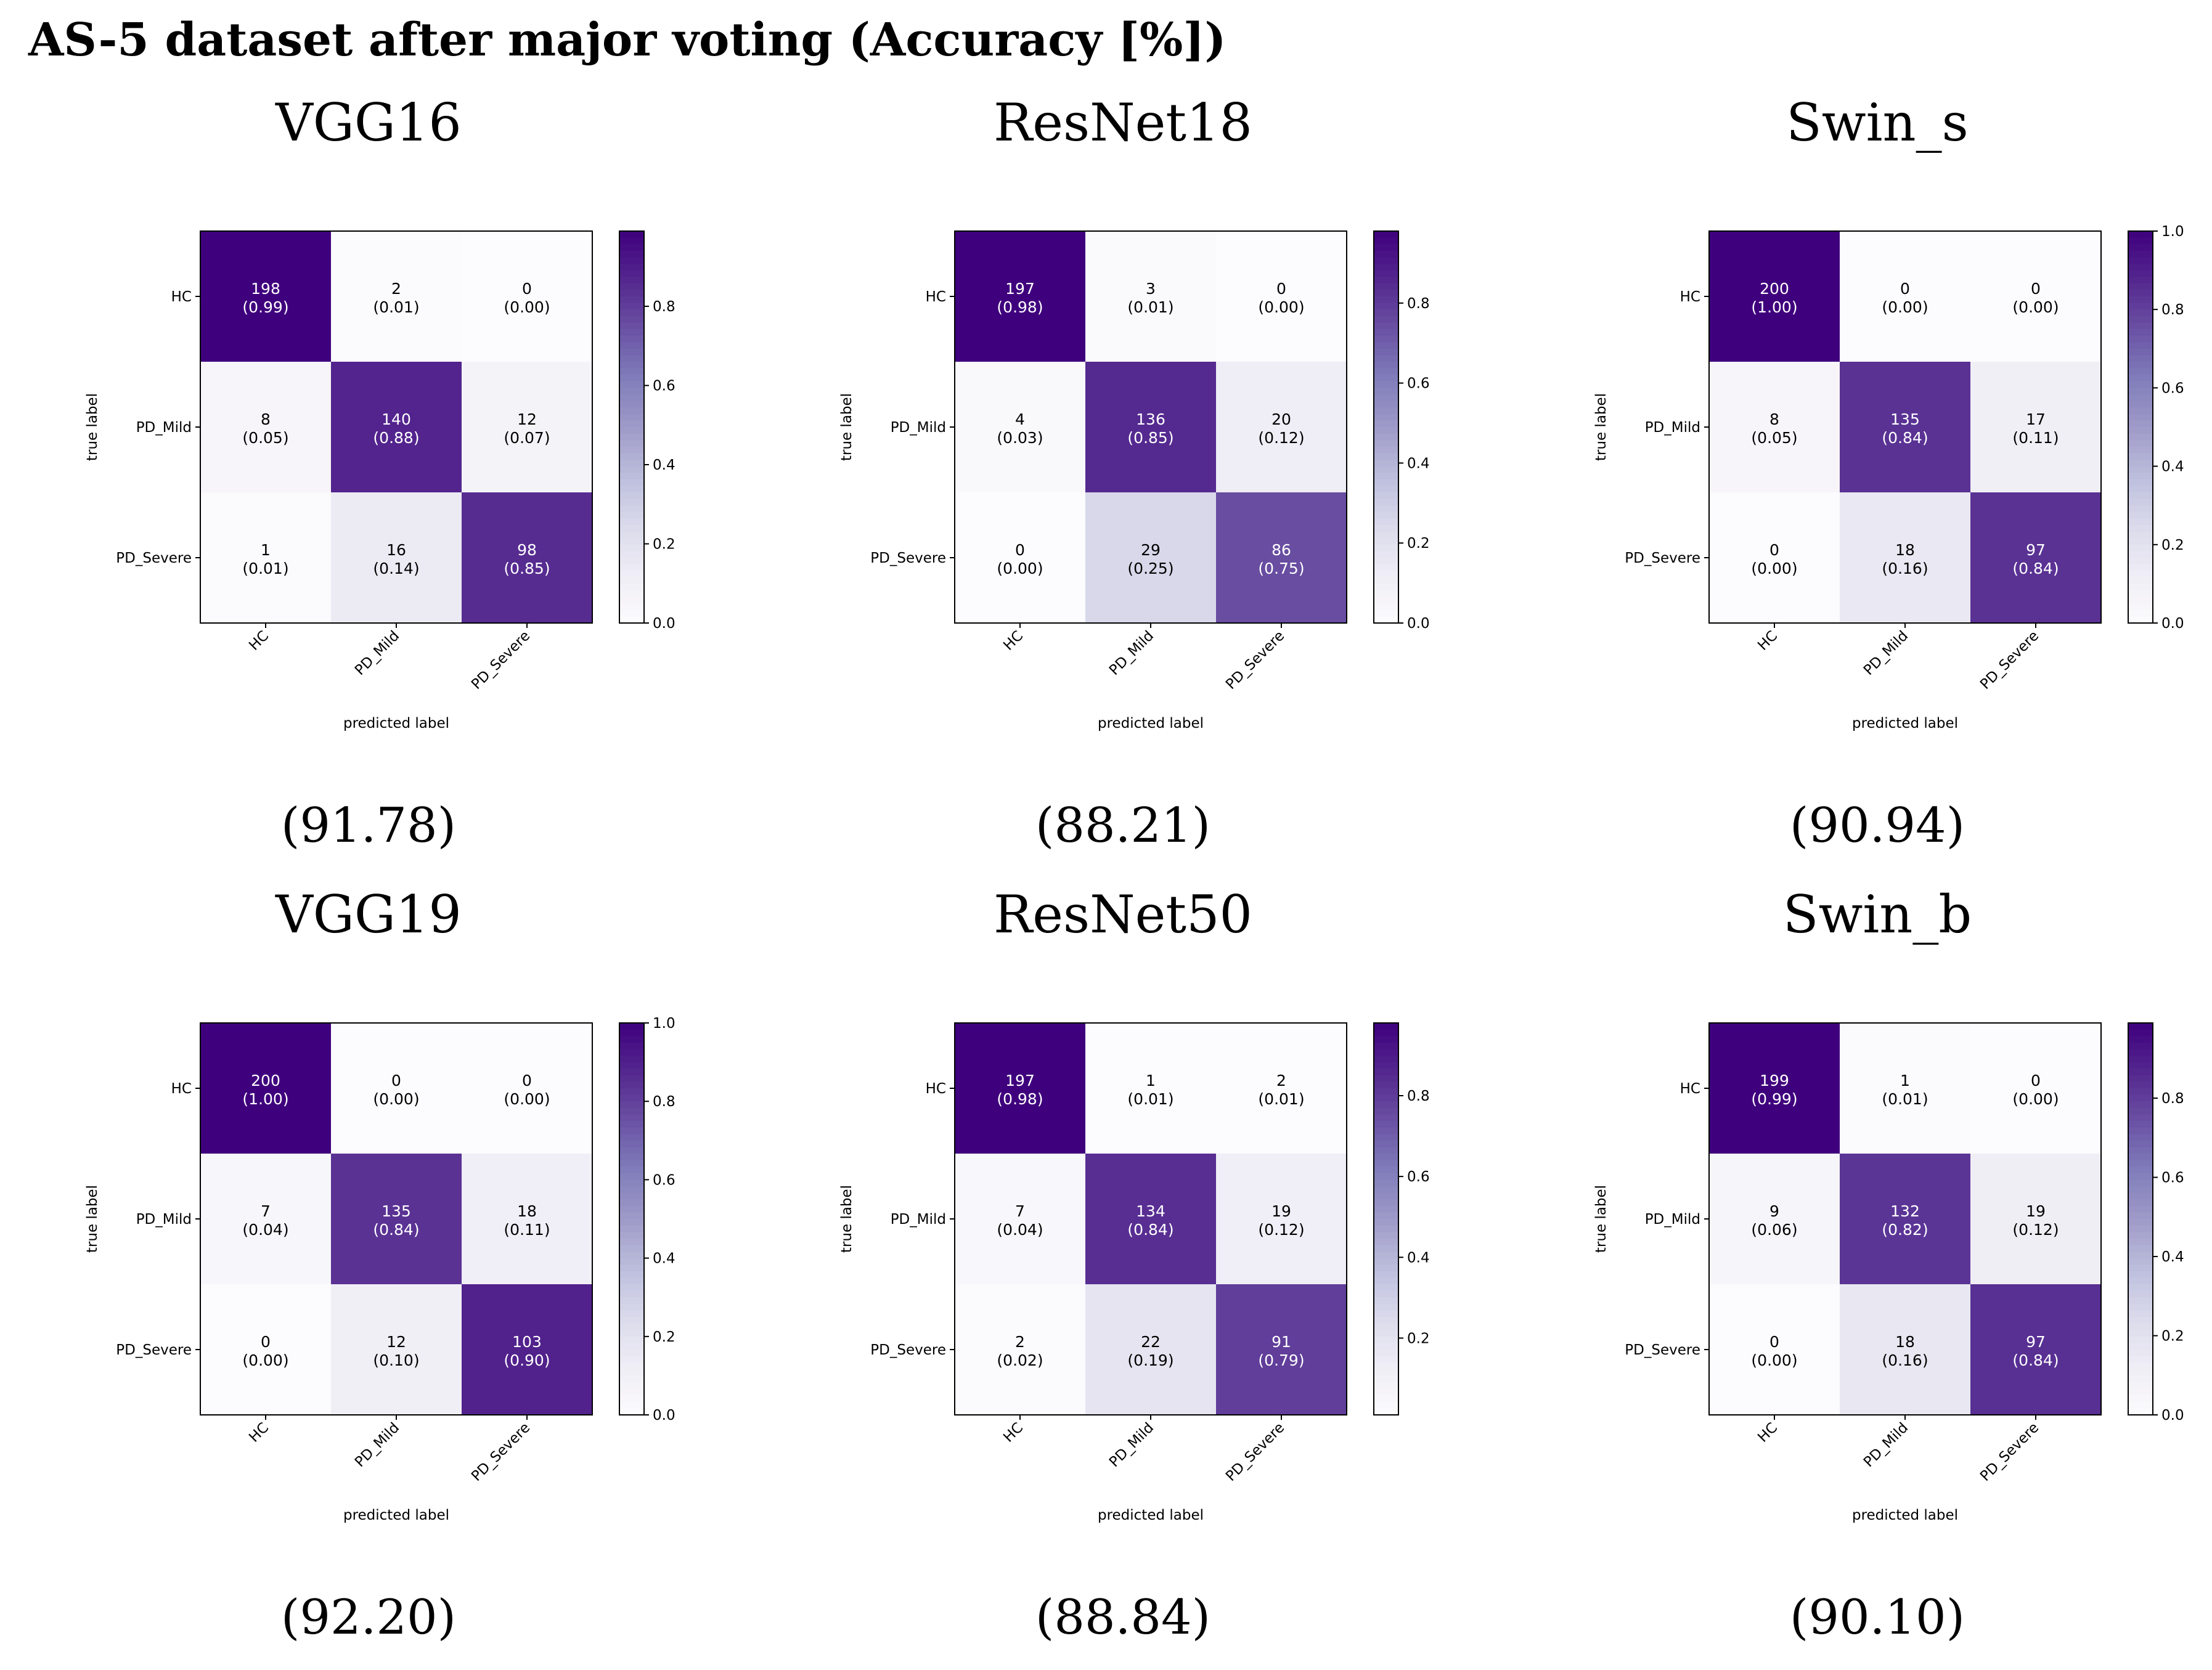 The width and height of the screenshot is (2212, 1670). Describe the element at coordinates (2036, 438) in the screenshot. I see `cell-ratio: (0.11)` at that location.